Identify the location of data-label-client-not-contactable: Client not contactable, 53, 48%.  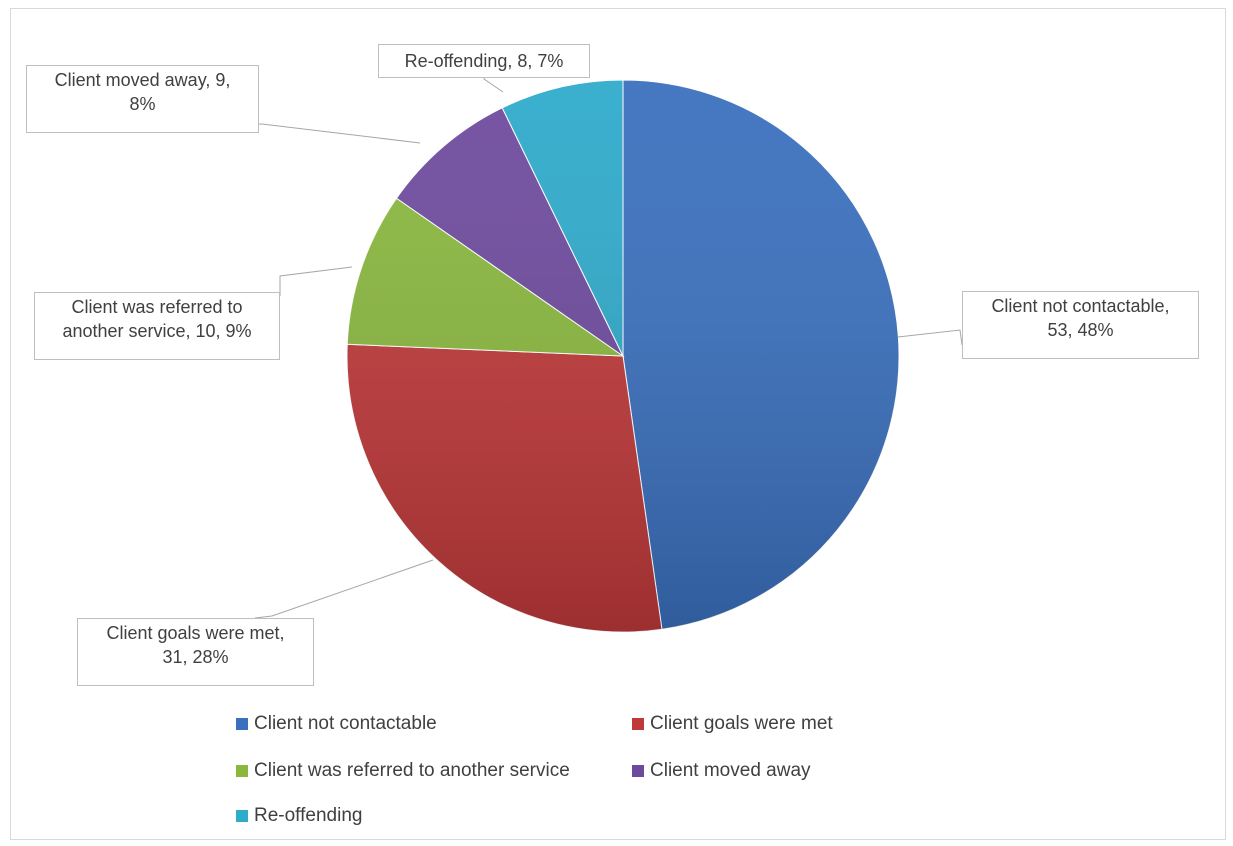
(1080, 325).